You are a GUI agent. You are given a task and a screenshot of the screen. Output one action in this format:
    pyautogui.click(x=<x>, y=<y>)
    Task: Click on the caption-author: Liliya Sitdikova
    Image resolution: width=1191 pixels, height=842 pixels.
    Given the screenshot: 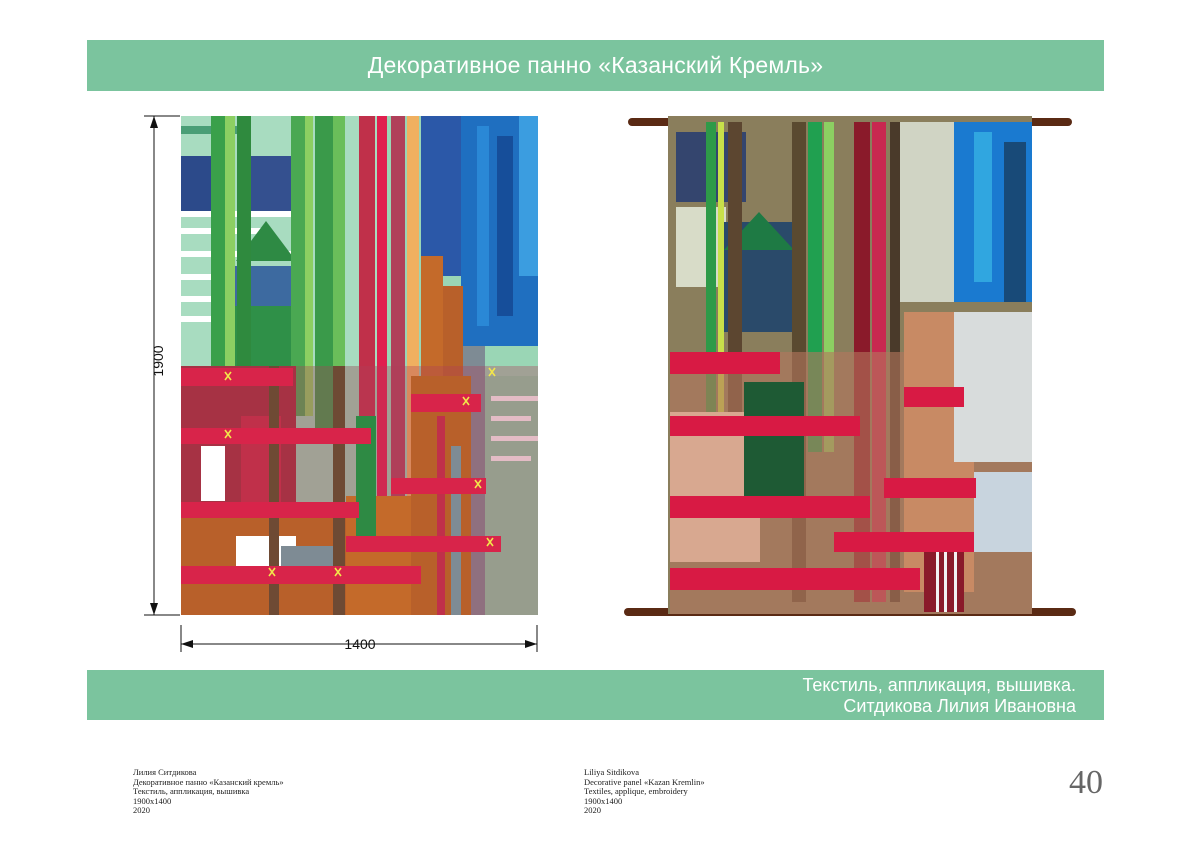 What is the action you would take?
    pyautogui.click(x=612, y=772)
    